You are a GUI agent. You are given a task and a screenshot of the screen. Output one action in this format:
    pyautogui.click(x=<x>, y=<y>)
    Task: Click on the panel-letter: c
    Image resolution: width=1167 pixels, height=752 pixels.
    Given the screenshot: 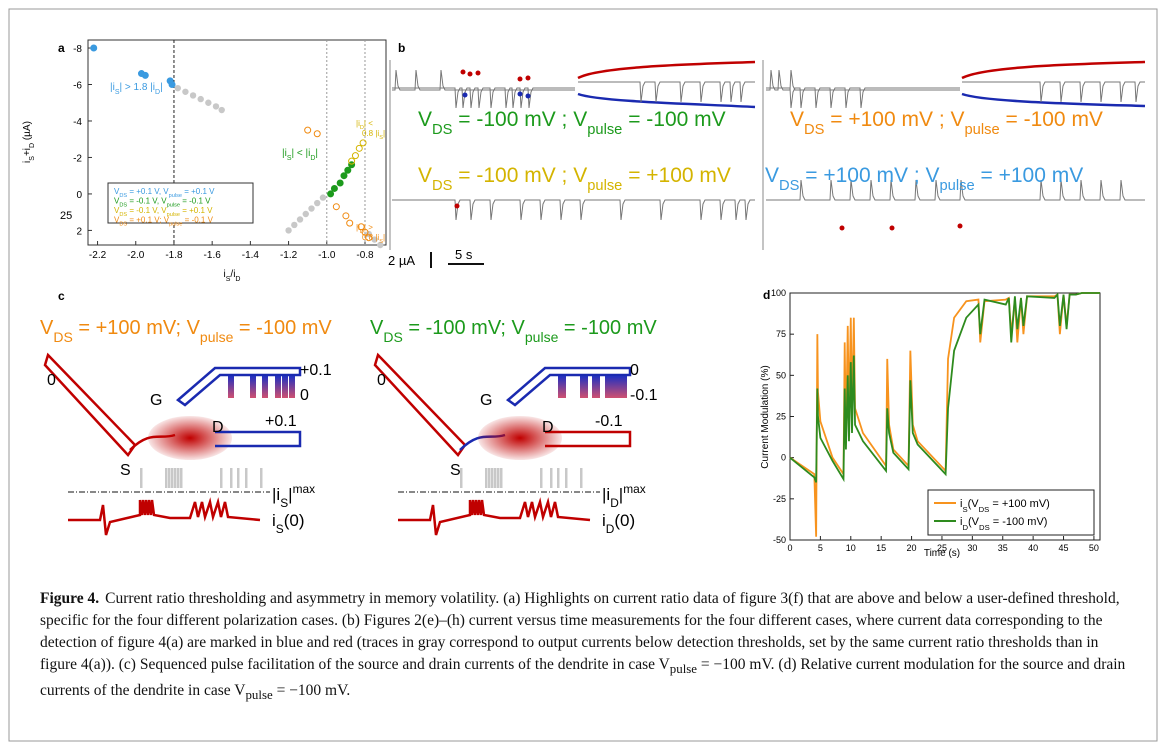 What is the action you would take?
    pyautogui.click(x=61, y=296)
    